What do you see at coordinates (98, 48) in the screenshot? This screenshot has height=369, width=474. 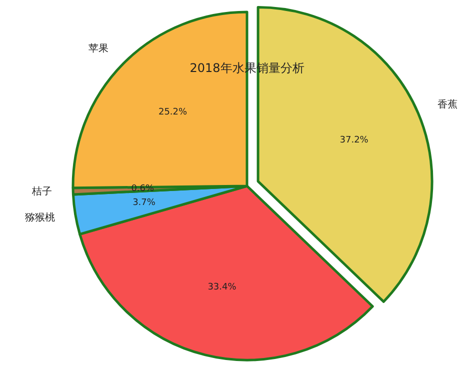 I see `slice-label: 苹果` at bounding box center [98, 48].